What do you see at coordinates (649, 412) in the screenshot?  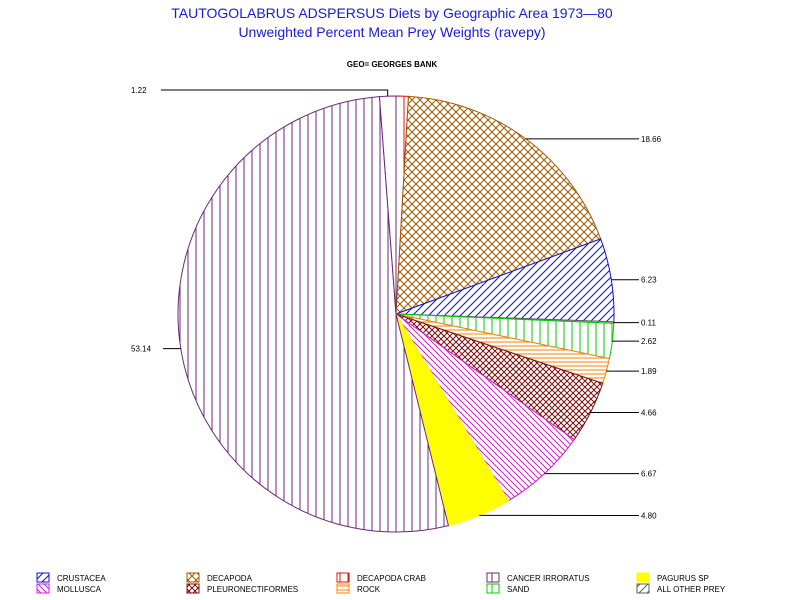 I see `slice-value-label: 4.66` at bounding box center [649, 412].